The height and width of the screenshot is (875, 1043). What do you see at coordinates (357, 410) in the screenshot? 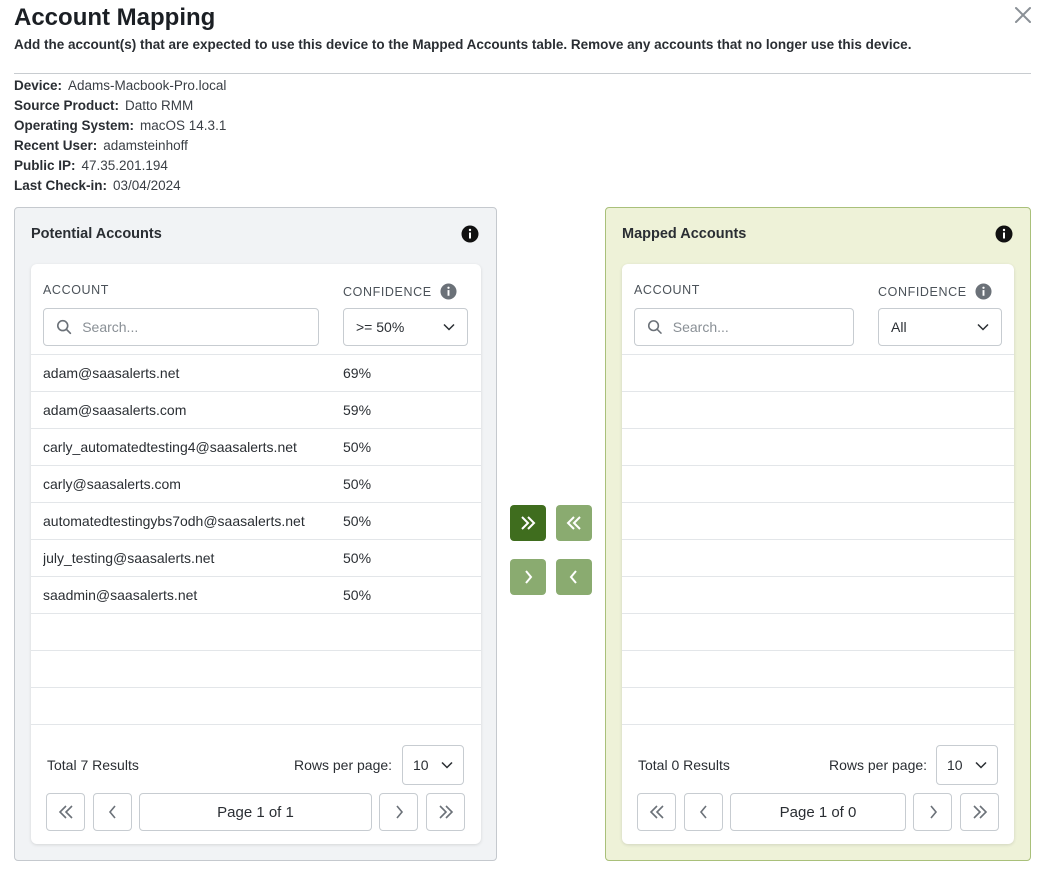
I see `confidence-cell: 59%` at bounding box center [357, 410].